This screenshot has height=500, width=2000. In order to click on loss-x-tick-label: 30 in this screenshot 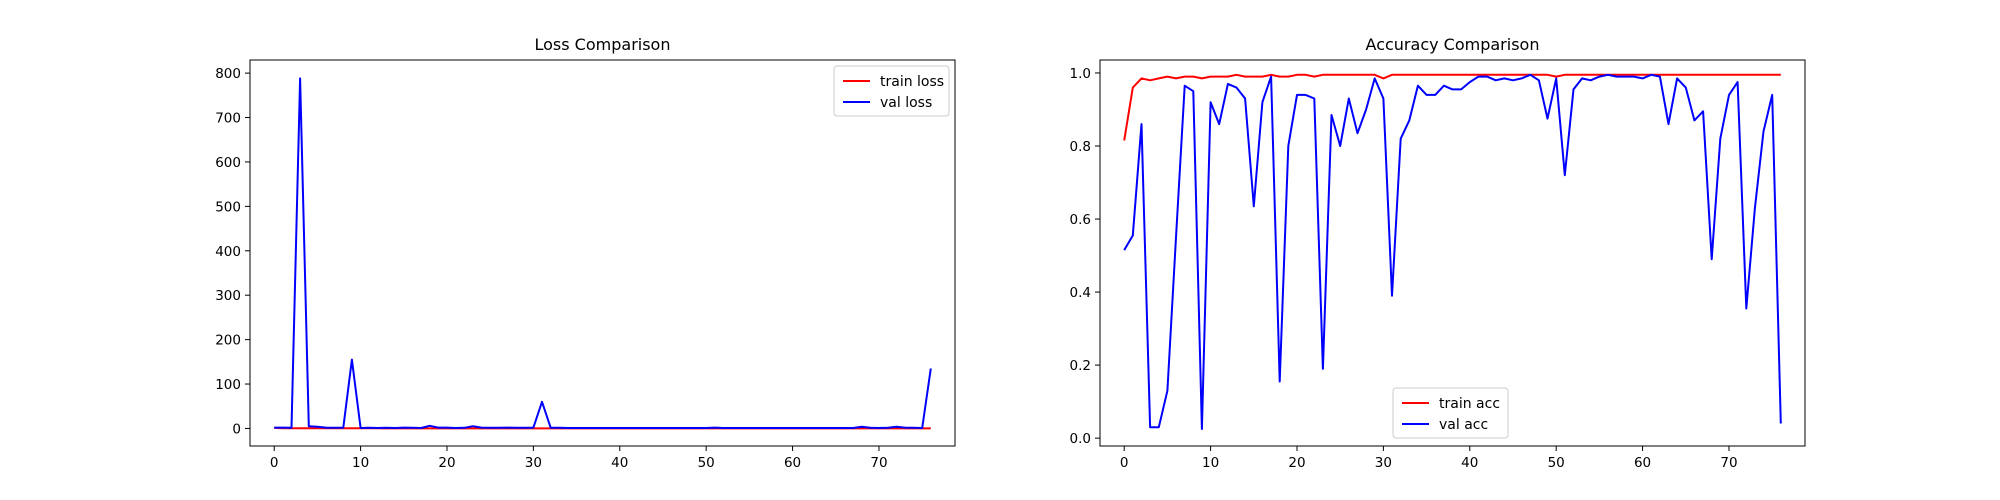, I will do `click(533, 463)`.